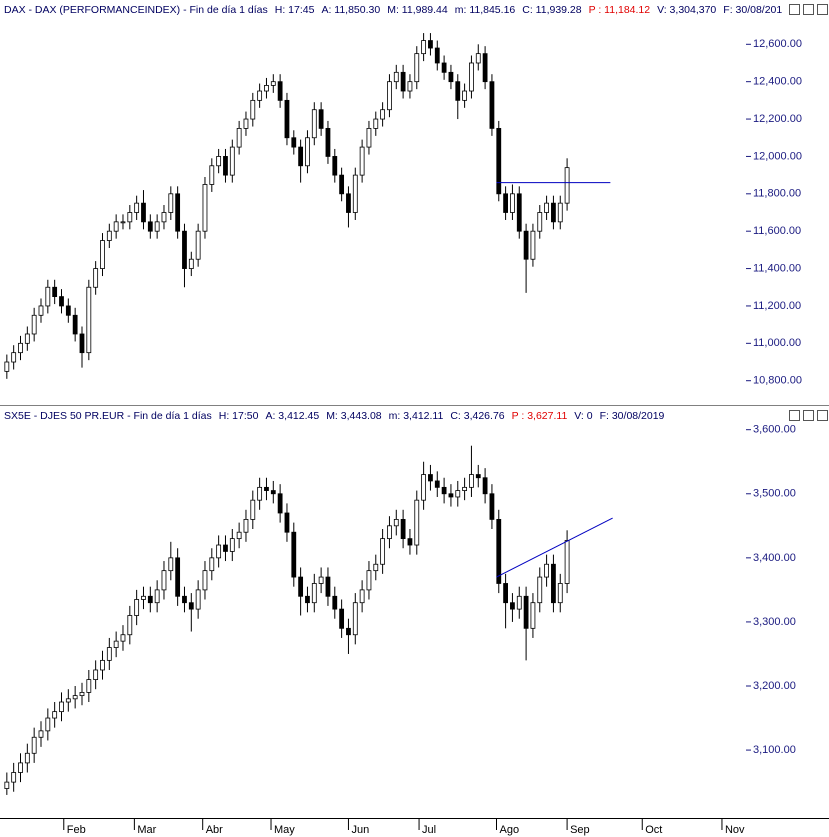 This screenshot has height=837, width=829. I want to click on x-tick-label: Mar, so click(146, 830).